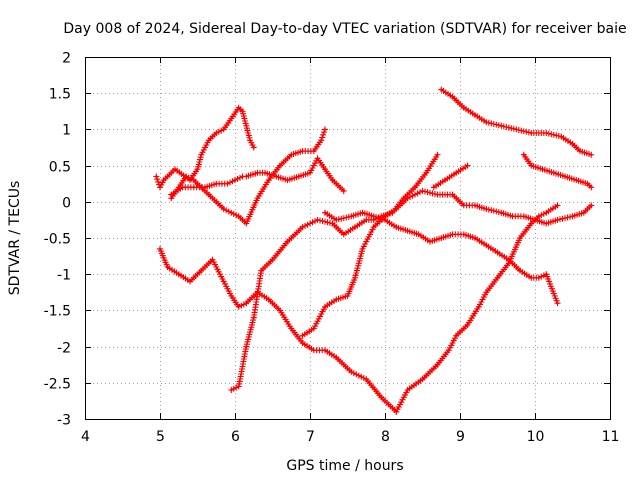 Image resolution: width=640 pixels, height=480 pixels. What do you see at coordinates (57, 385) in the screenshot?
I see `y-tick-label: -2.5` at bounding box center [57, 385].